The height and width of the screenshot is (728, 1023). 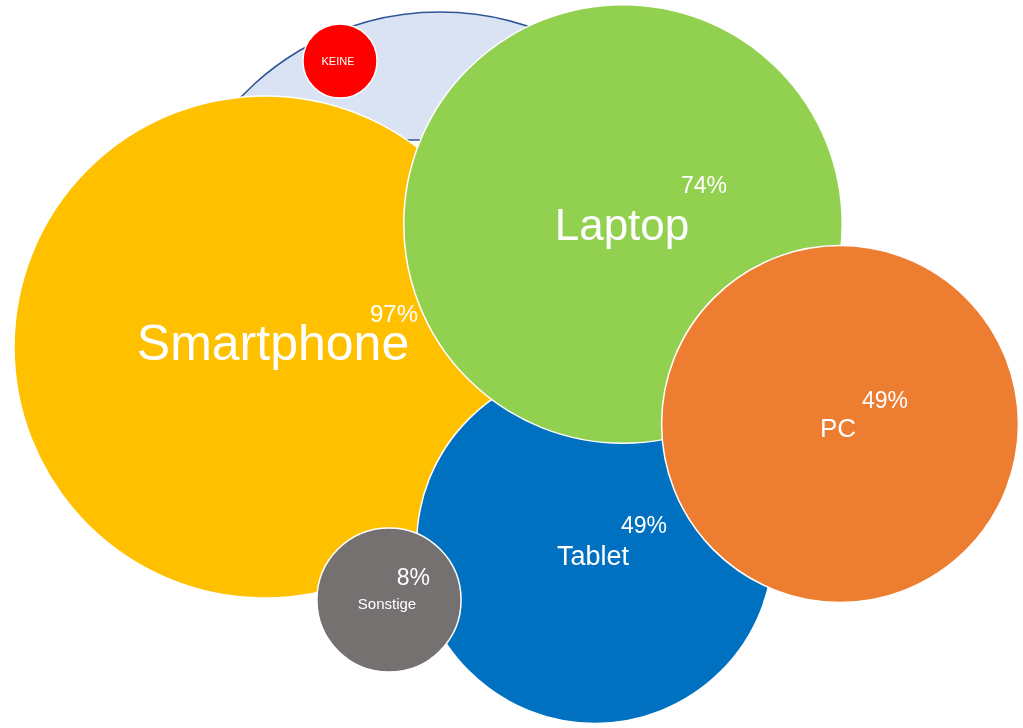 I want to click on category-label: PC, so click(x=838, y=428).